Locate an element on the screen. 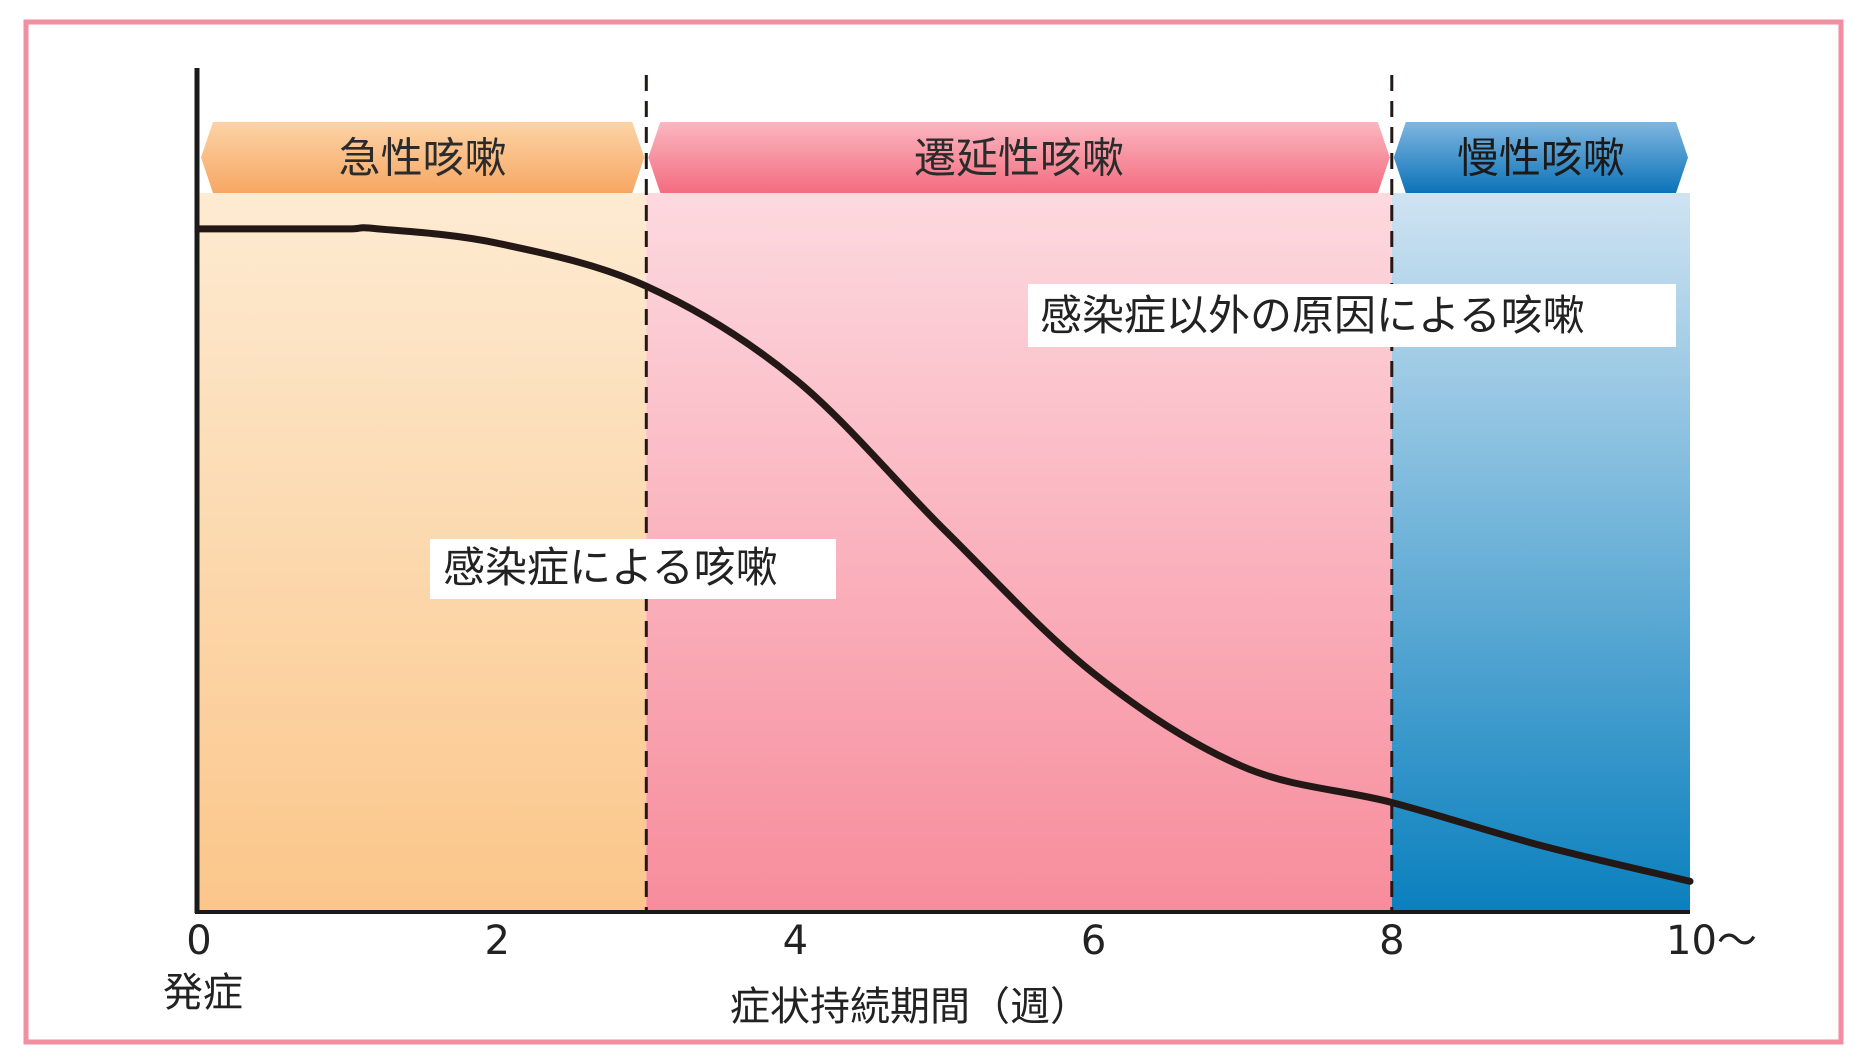 Image resolution: width=1869 pixels, height=1064 pixels. x-axis-label: 症状持続期間（週） is located at coordinates (910, 1007).